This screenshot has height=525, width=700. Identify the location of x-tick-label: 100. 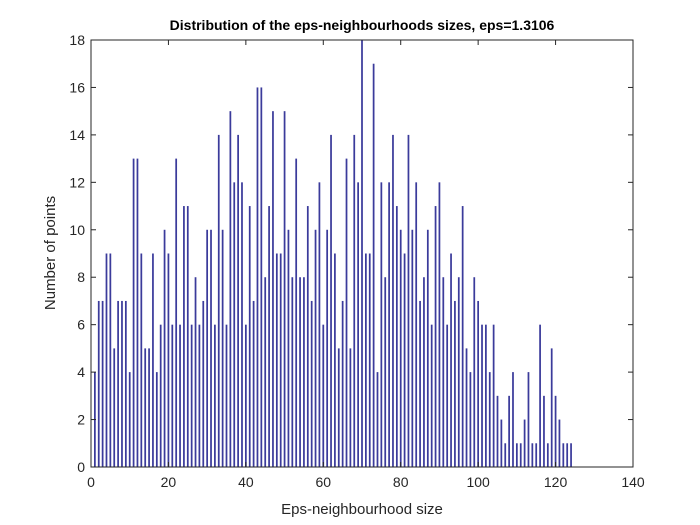
(478, 482).